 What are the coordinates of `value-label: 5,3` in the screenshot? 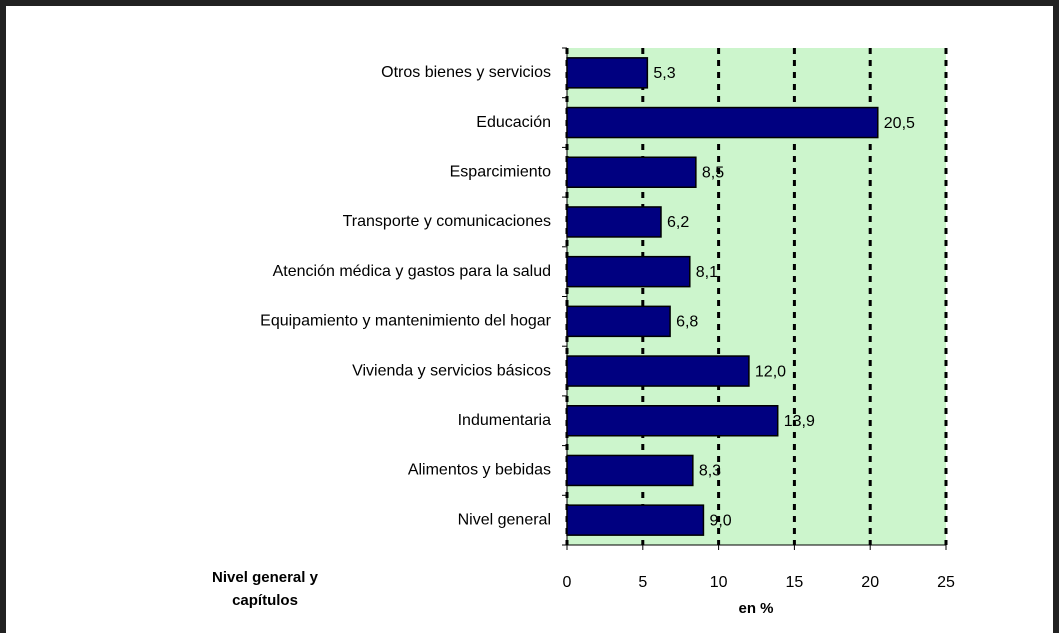 It's located at (664, 73).